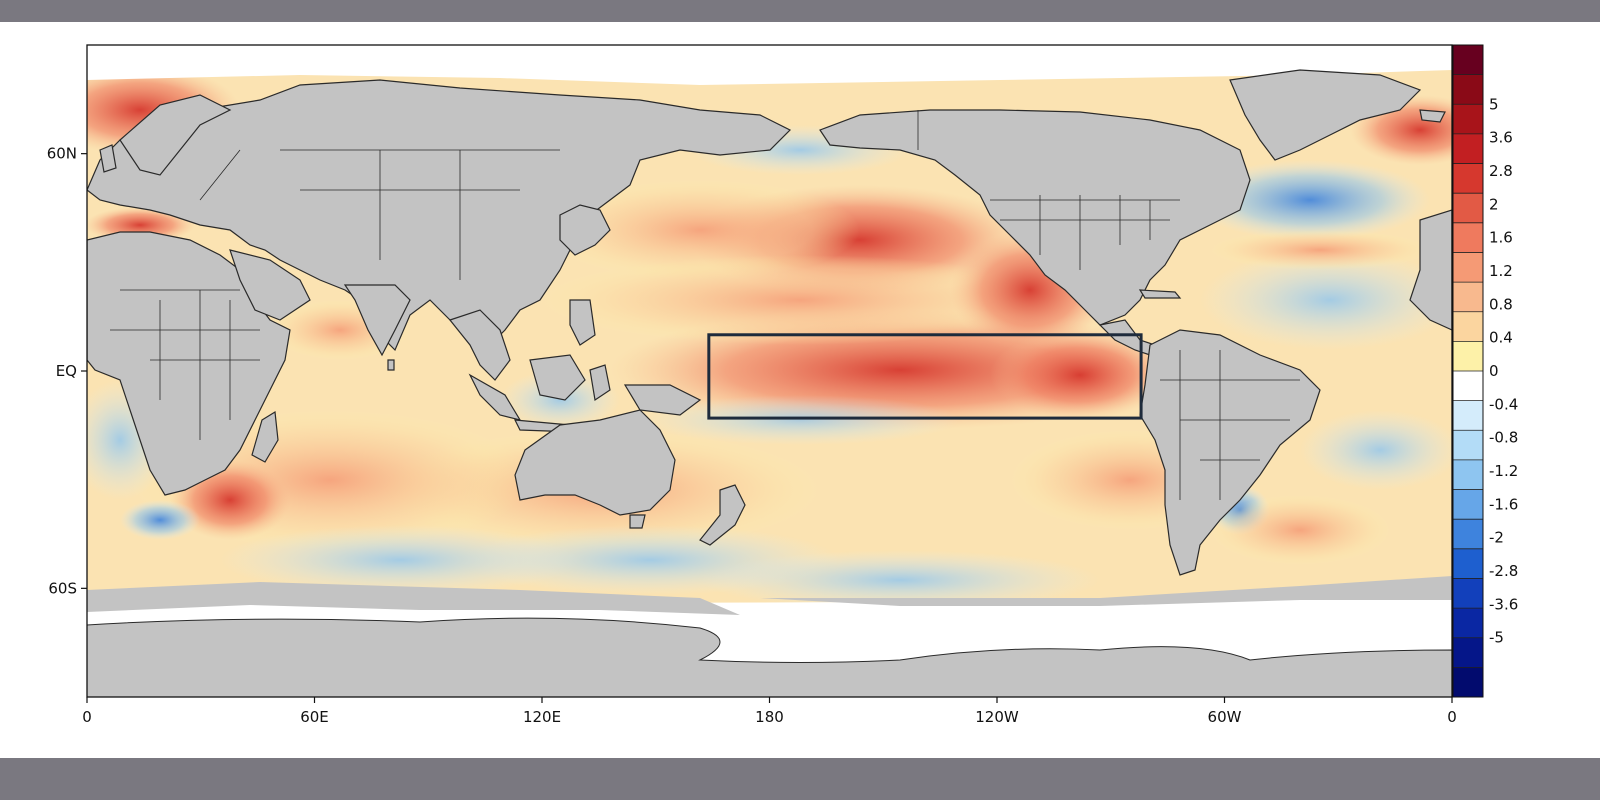  Describe the element at coordinates (1501, 138) in the screenshot. I see `colorbar-label: 3.6` at that location.